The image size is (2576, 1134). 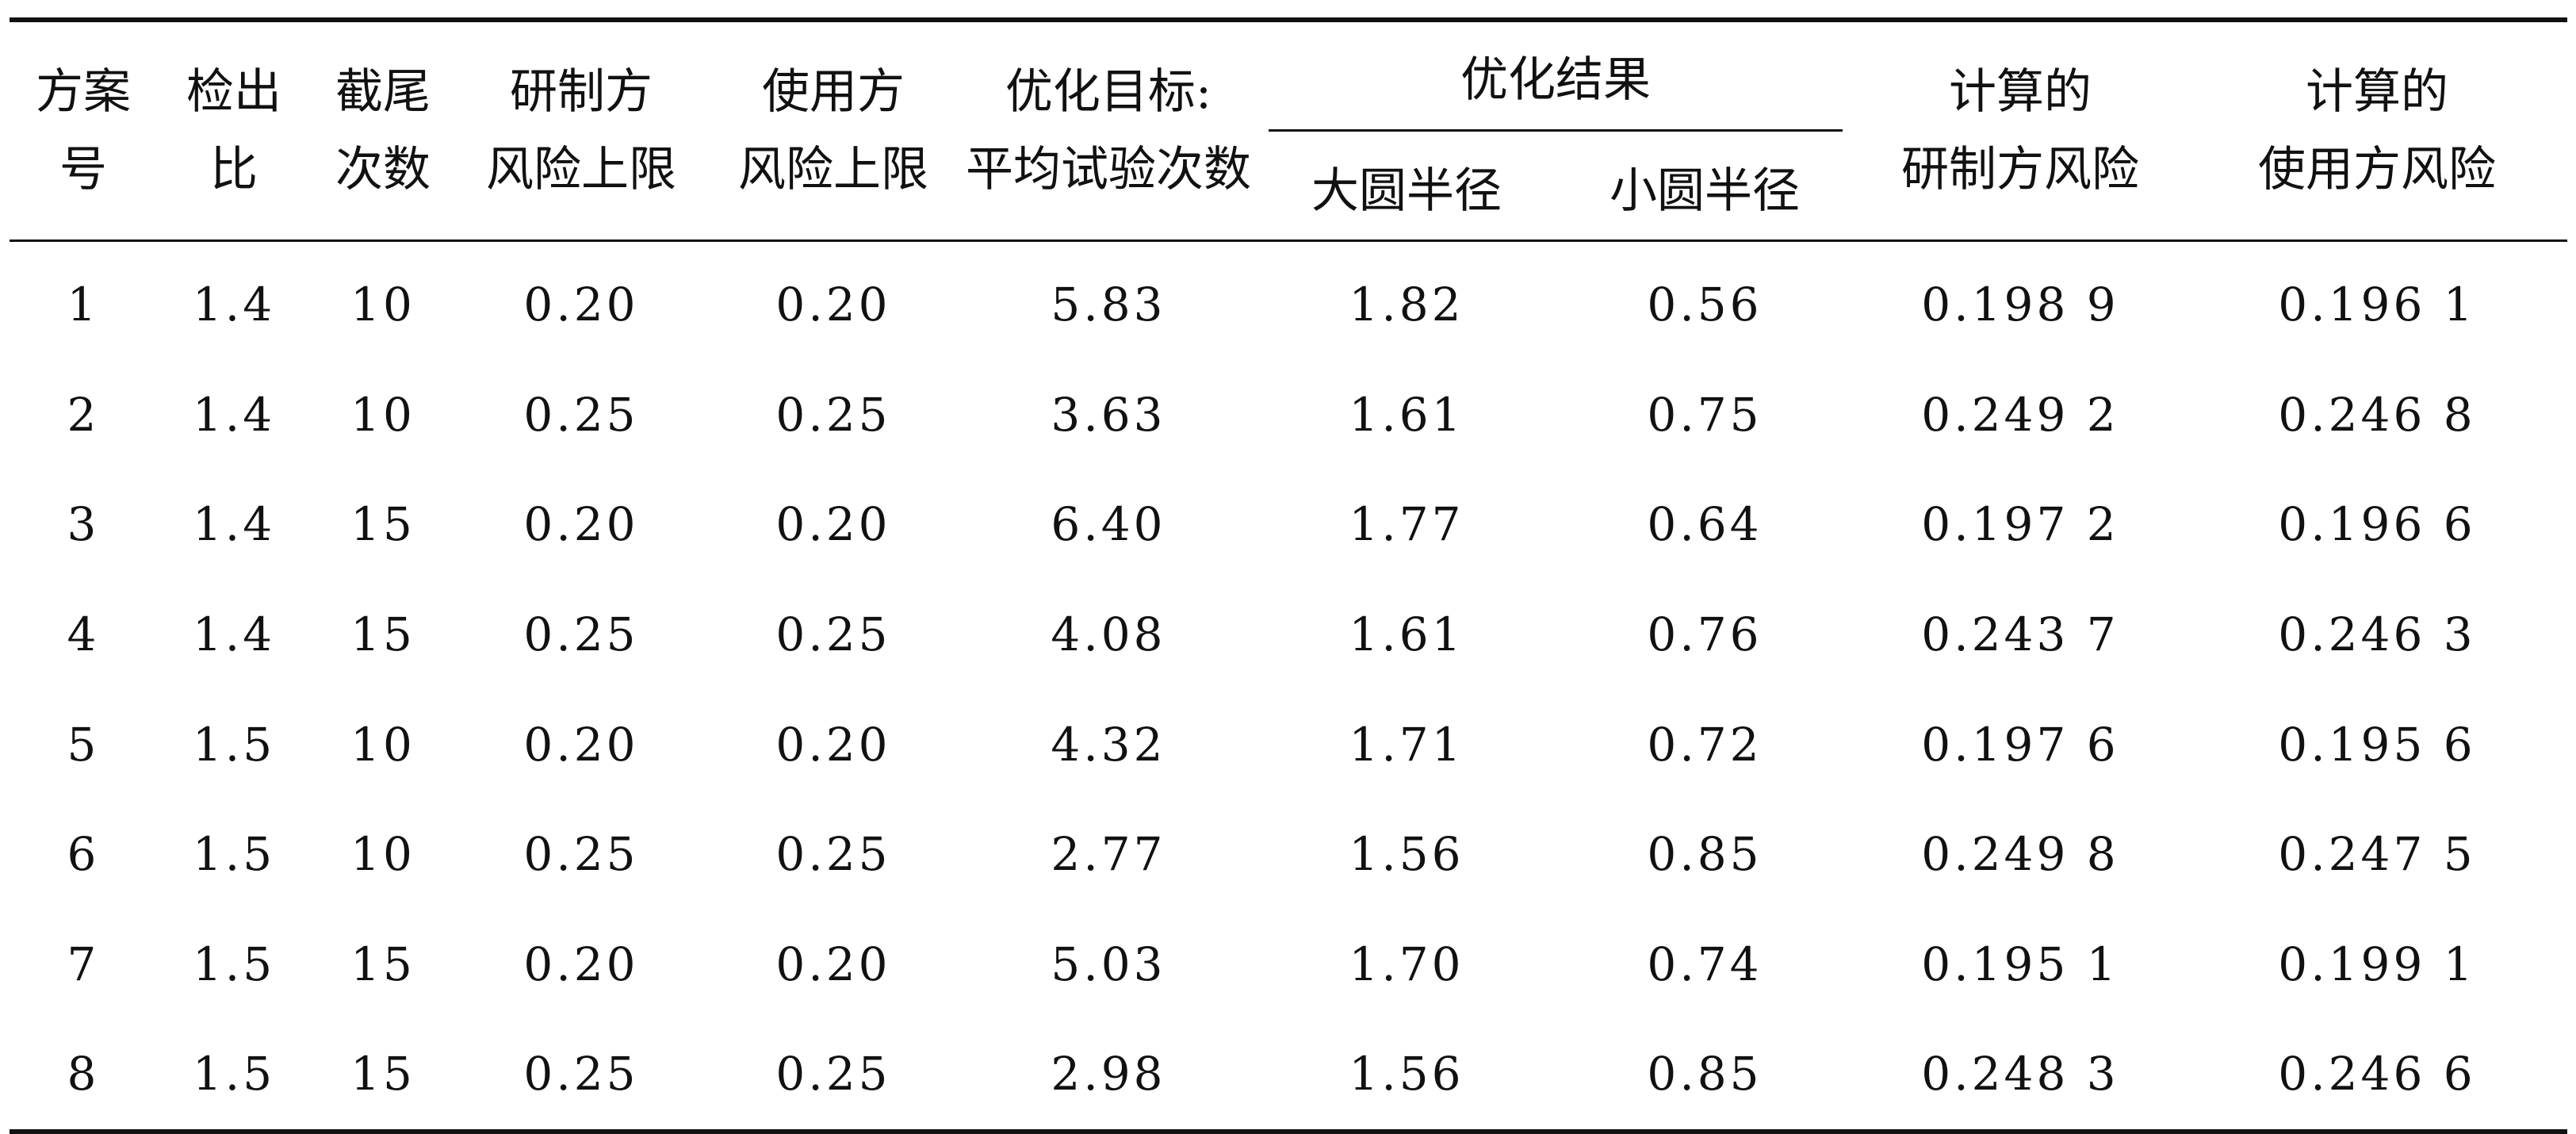 I want to click on calc-consumer-risk-cell: 0.246 6, so click(x=2377, y=1074).